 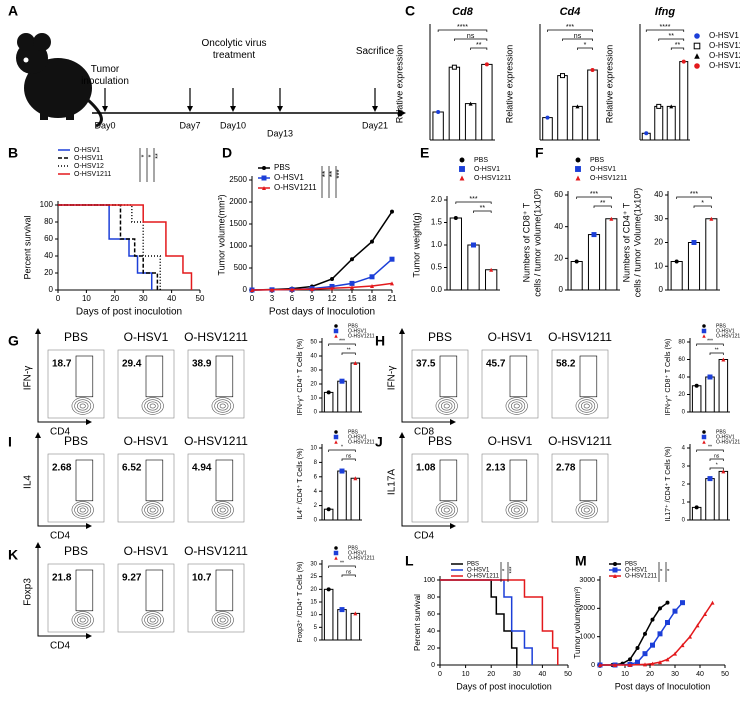 I want to click on x-axis-label: Days of post inoculotion, so click(x=129, y=312).